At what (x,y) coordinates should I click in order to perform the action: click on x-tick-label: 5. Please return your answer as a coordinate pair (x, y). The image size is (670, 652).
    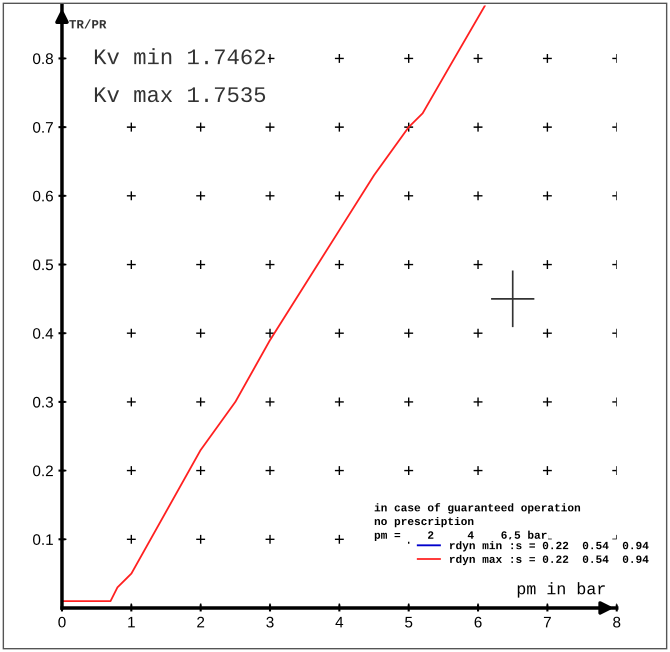
    Looking at the image, I should click on (408, 622).